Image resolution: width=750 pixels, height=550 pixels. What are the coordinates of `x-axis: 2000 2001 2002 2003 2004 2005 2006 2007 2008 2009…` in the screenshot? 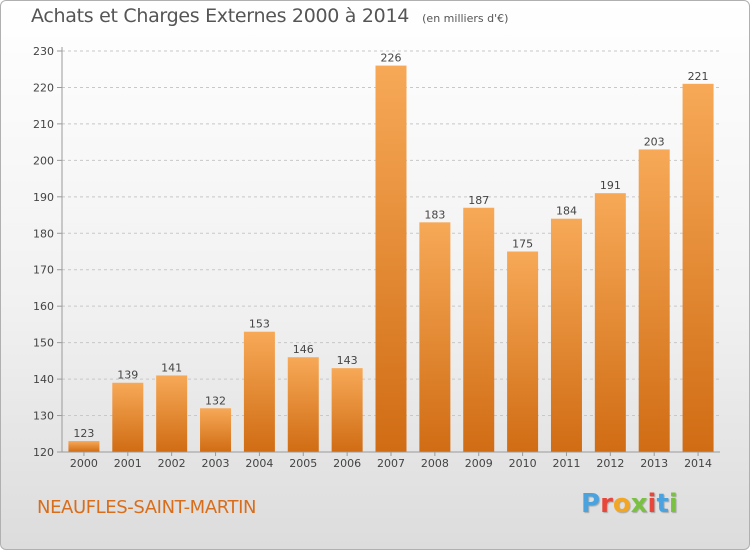 It's located at (391, 460).